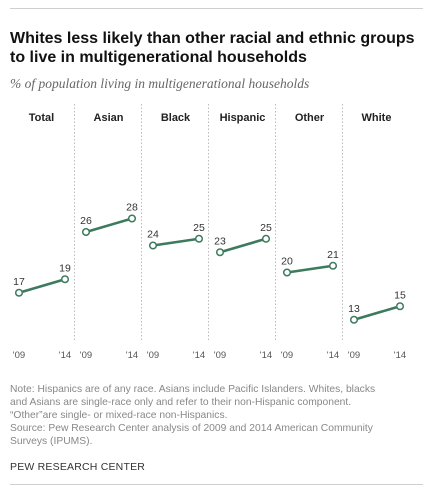  Describe the element at coordinates (178, 232) in the screenshot. I see `panel-black: Black 24 25 '09 '14` at that location.